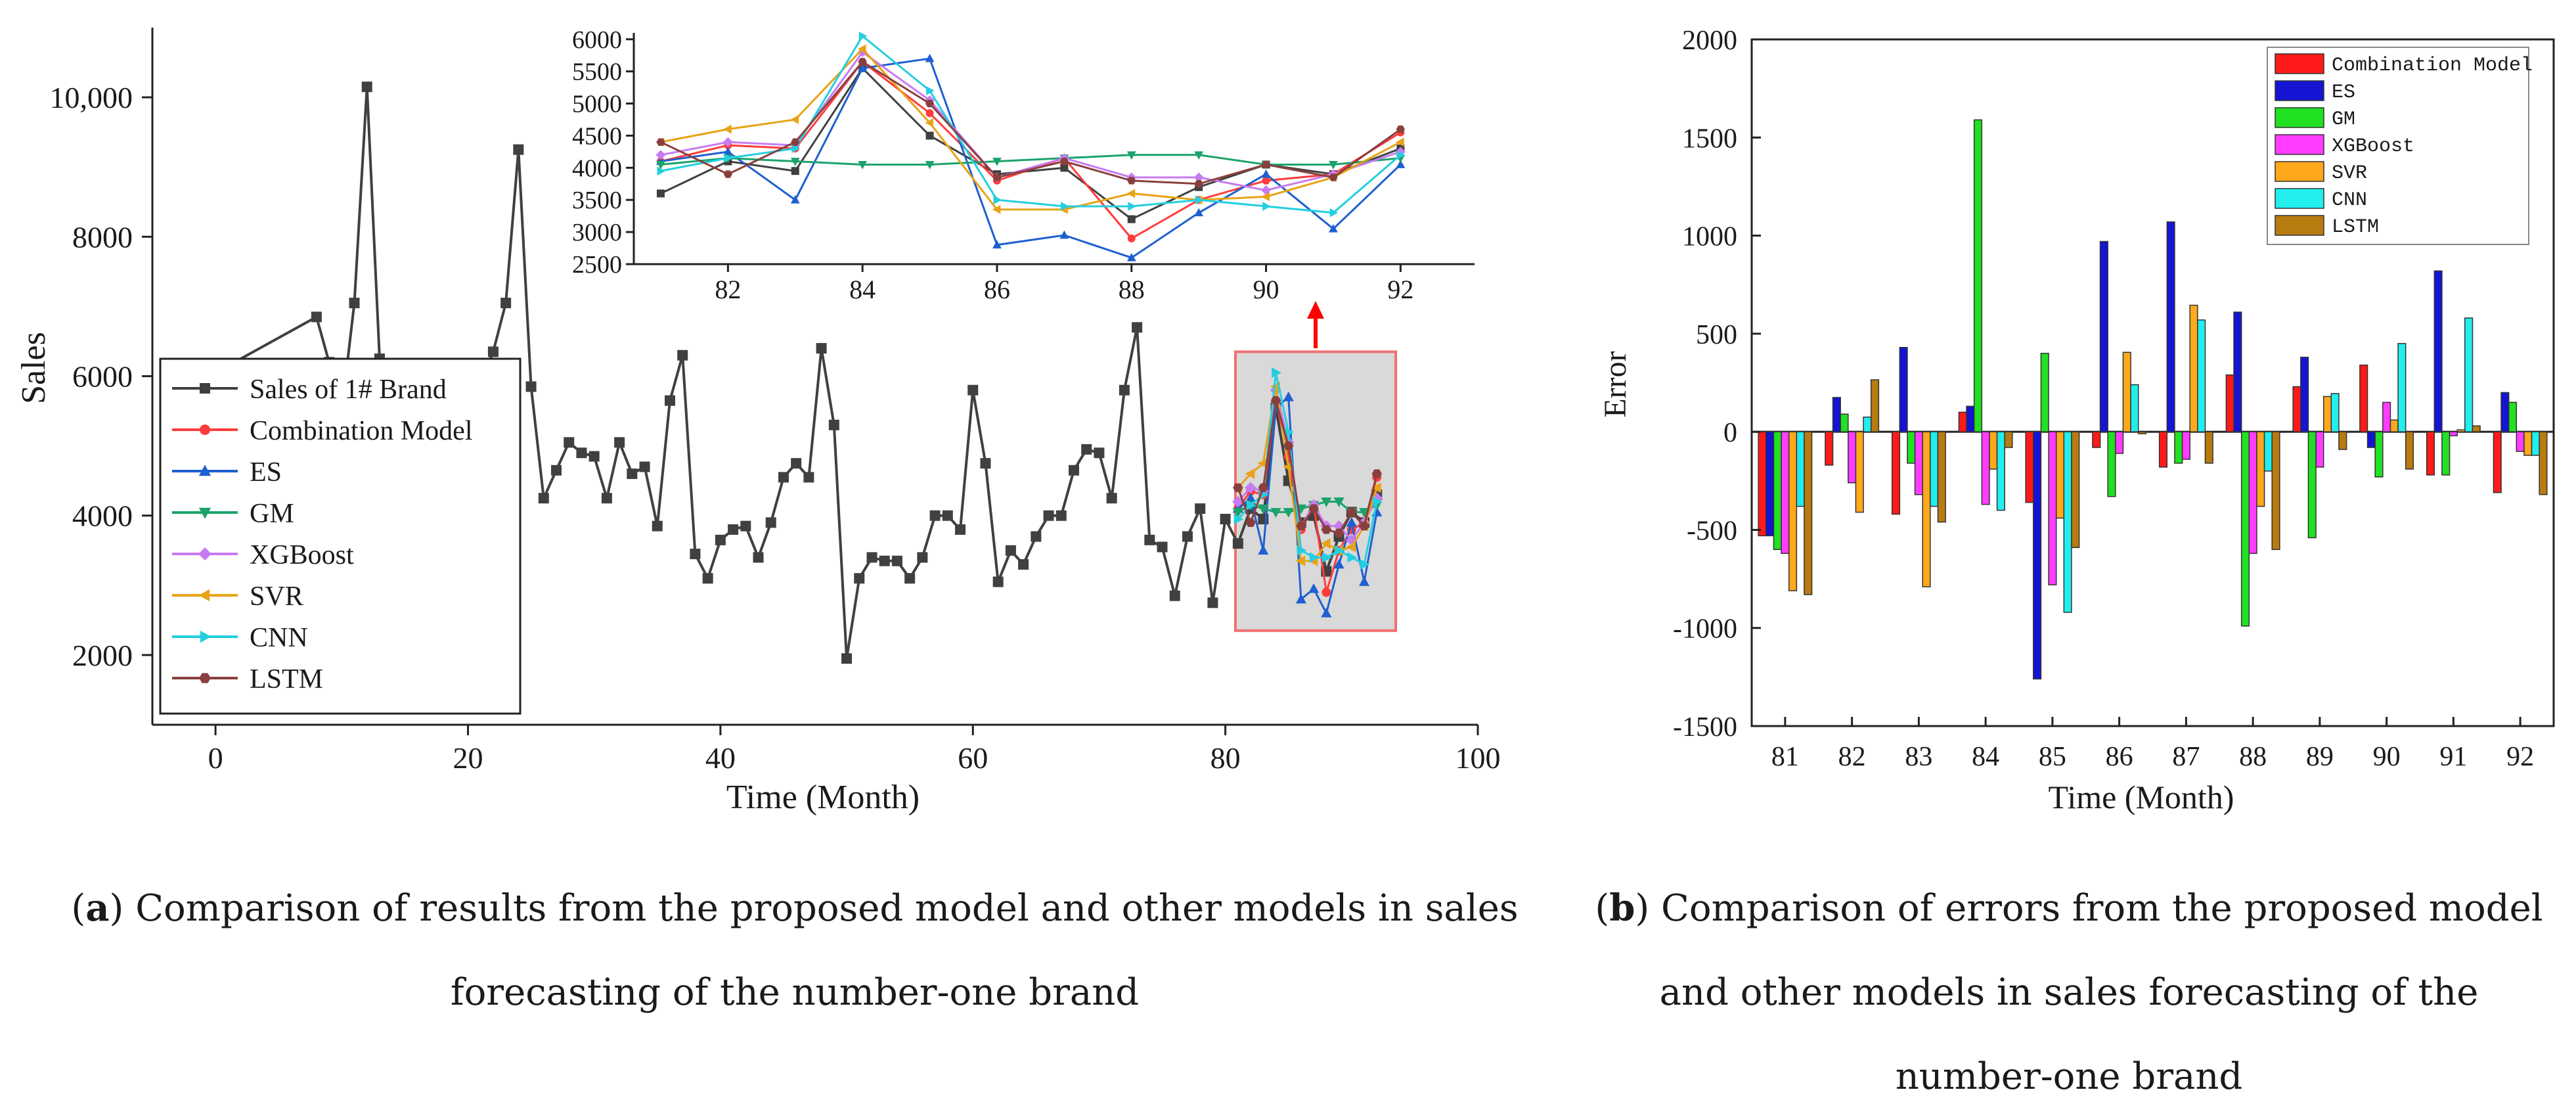  Describe the element at coordinates (1705, 727) in the screenshot. I see `chart-b-y-tick-label: -1500` at that location.